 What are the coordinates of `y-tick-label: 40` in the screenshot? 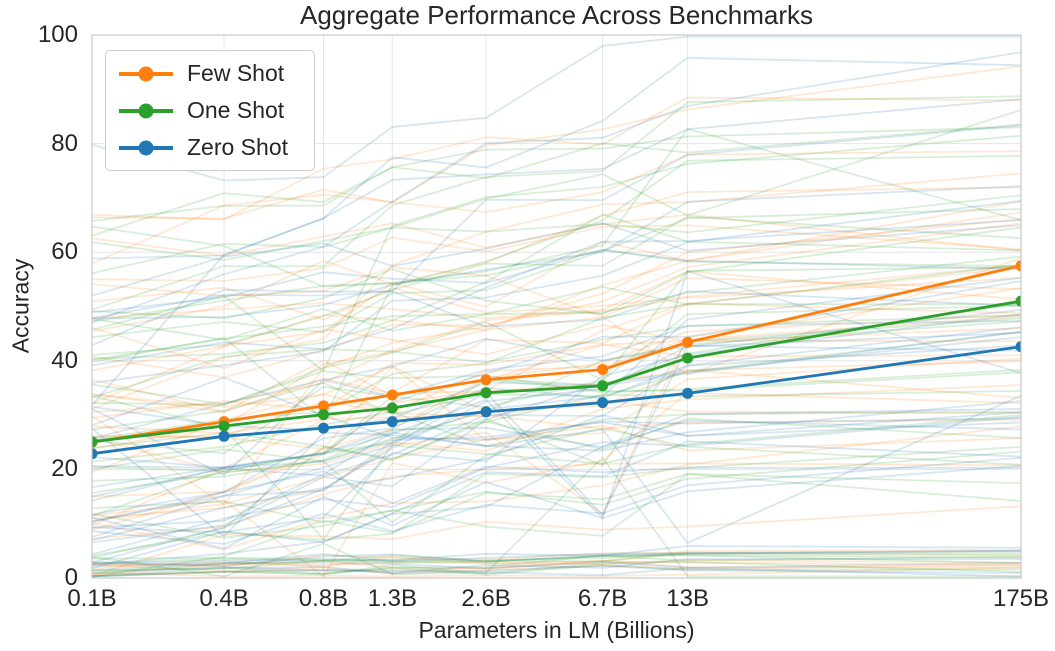 It's located at (64, 360).